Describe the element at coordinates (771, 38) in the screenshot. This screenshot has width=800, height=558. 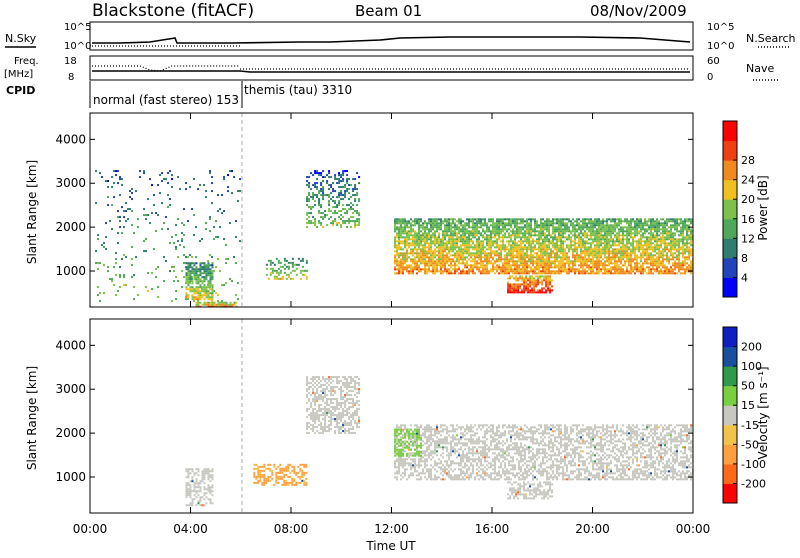
I see `nsearch-label: N.Search` at that location.